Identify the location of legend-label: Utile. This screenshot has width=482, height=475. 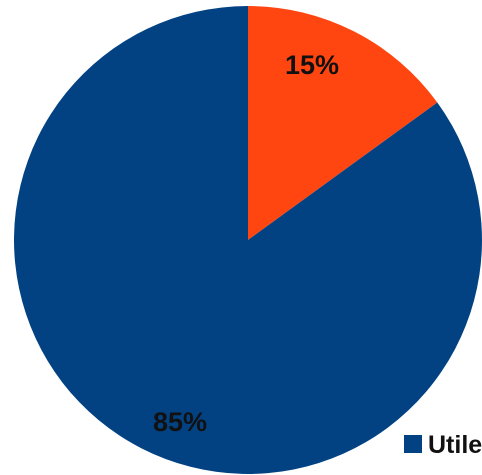
(455, 445).